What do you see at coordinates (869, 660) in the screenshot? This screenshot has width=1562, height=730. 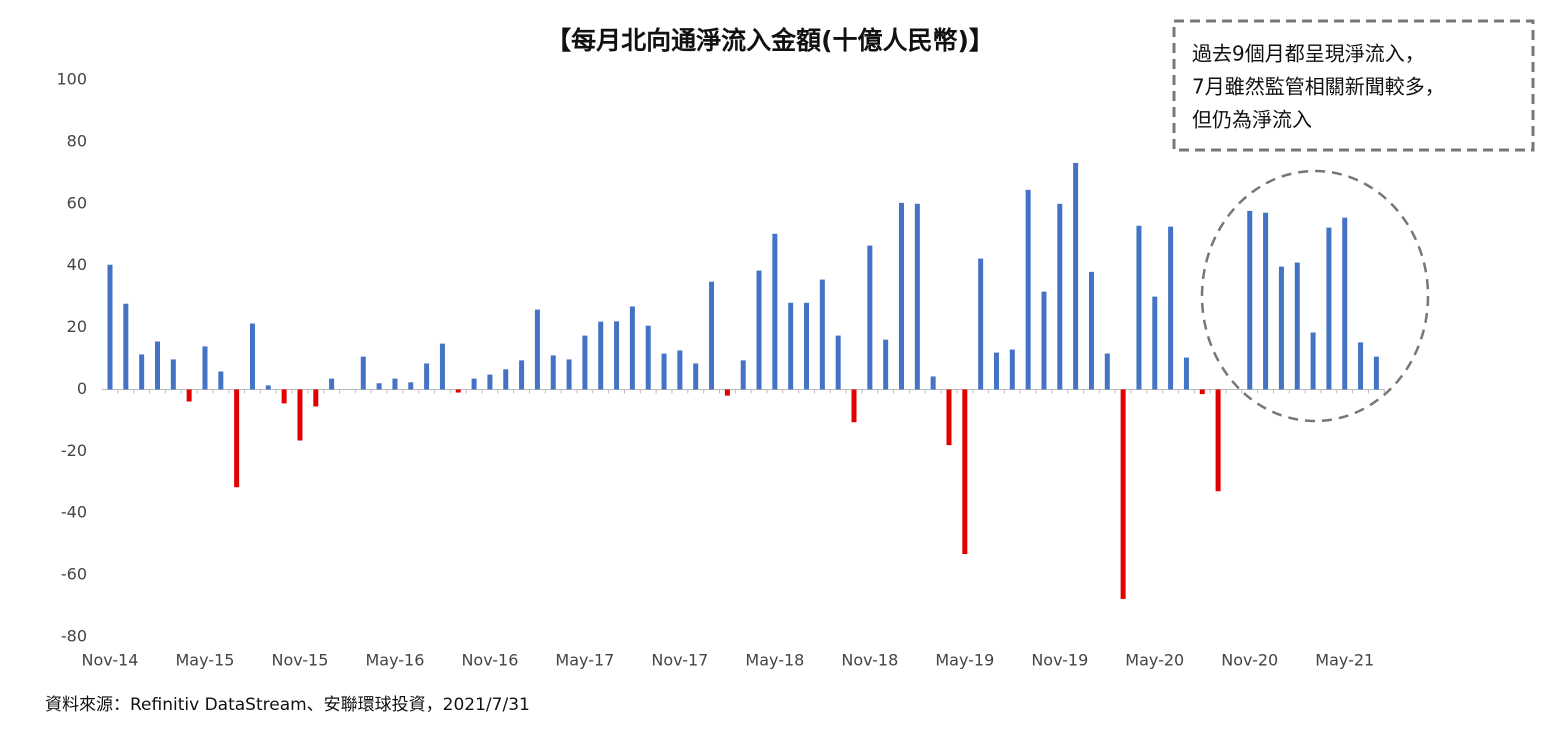 I see `x-tick-label: Nov-18` at bounding box center [869, 660].